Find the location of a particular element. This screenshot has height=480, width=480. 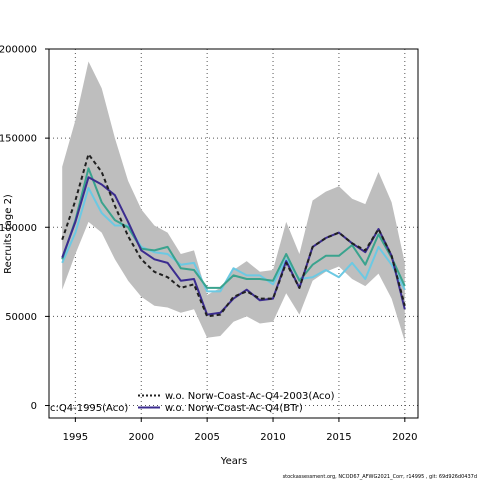

x-tick-label: 2020 is located at coordinates (404, 437).